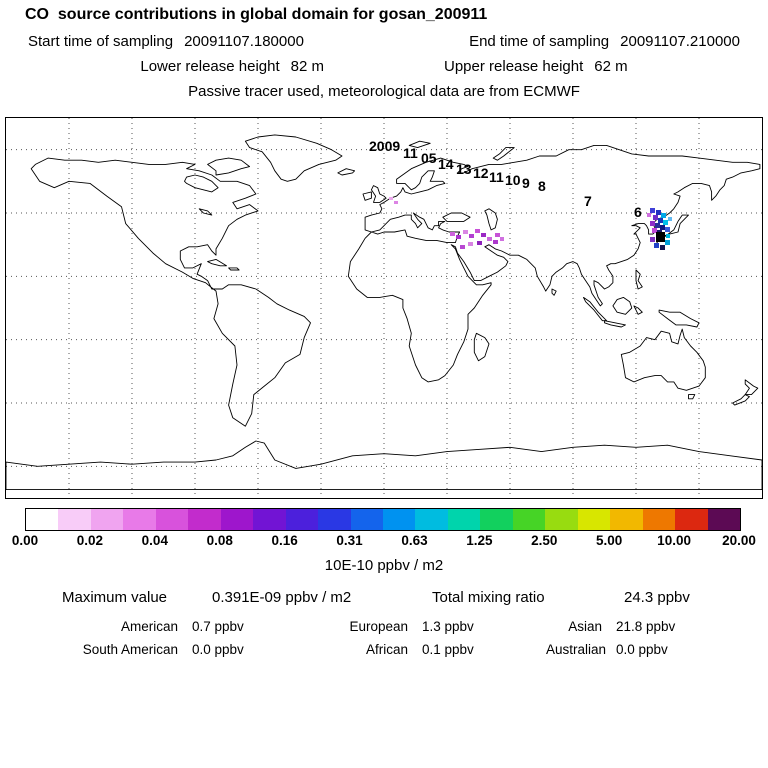 The height and width of the screenshot is (768, 768). What do you see at coordinates (674, 540) in the screenshot?
I see `colorbar-tick: 10.00` at bounding box center [674, 540].